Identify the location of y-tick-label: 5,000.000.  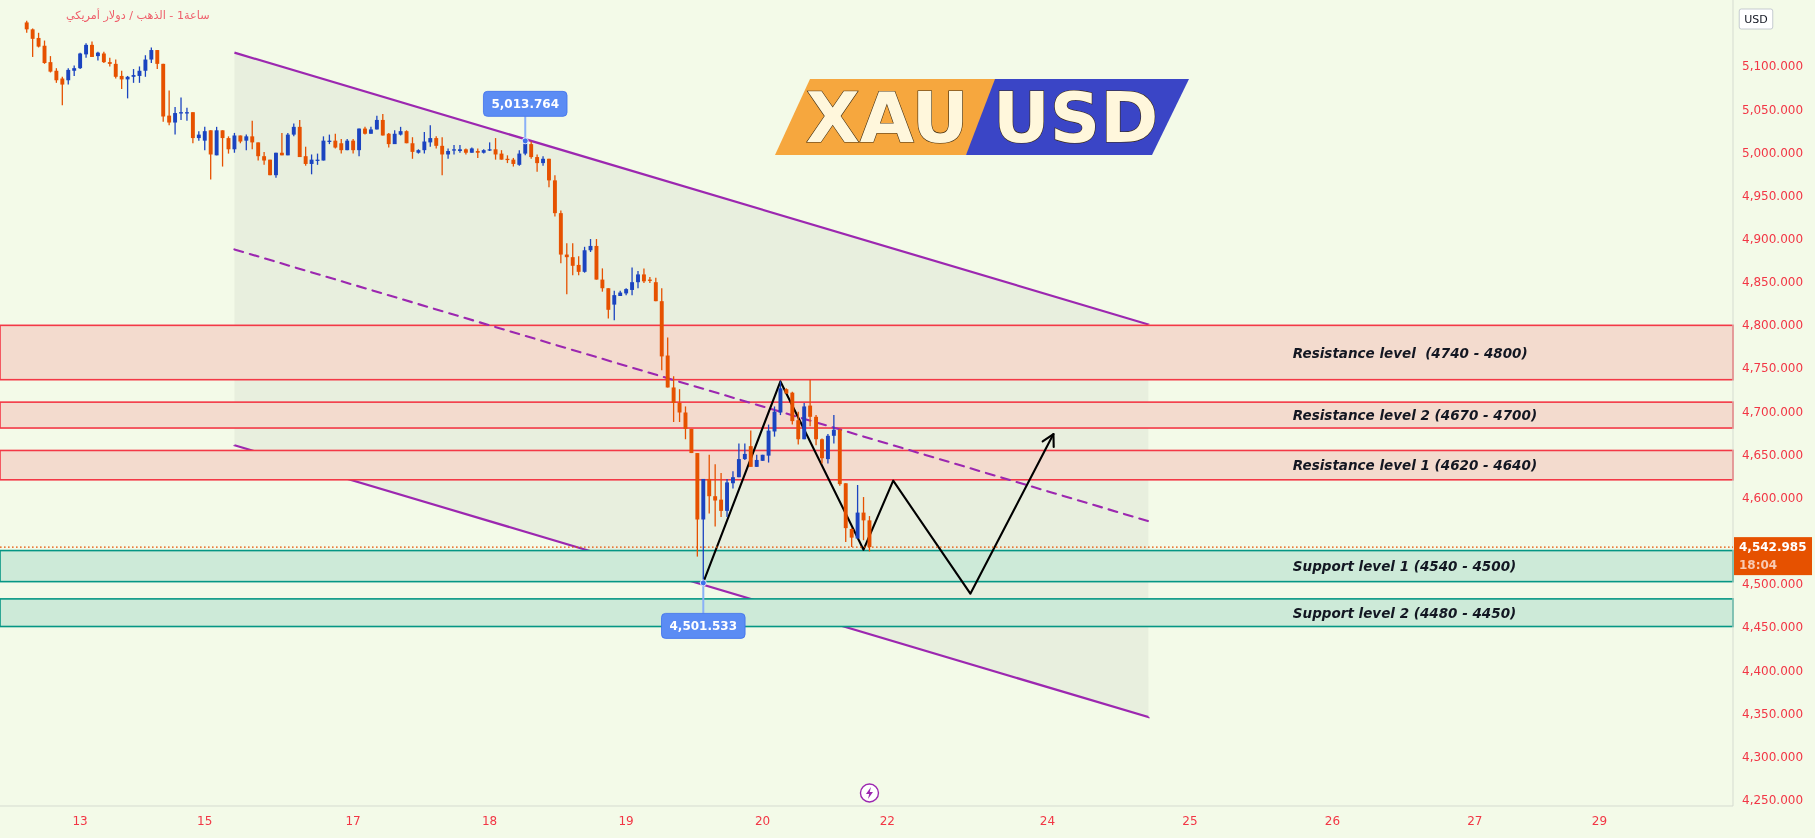
(1773, 152).